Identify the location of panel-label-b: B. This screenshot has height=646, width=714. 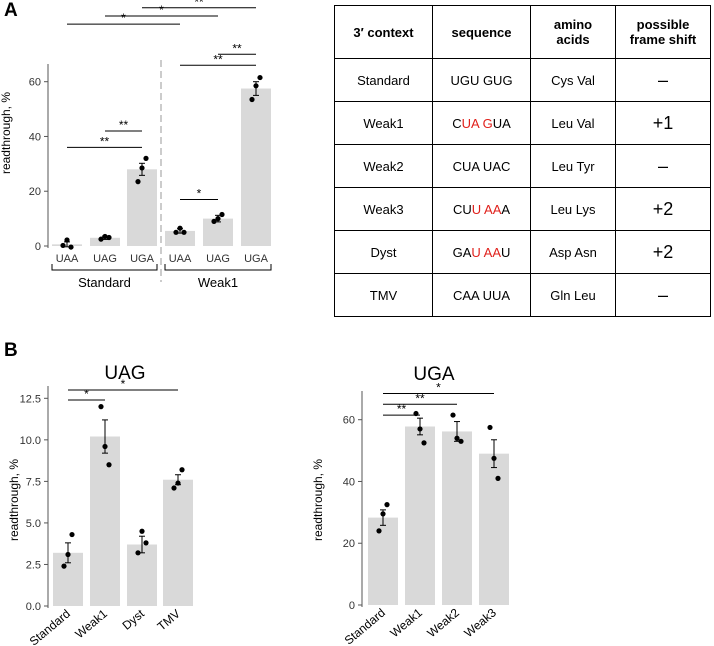
(11, 350).